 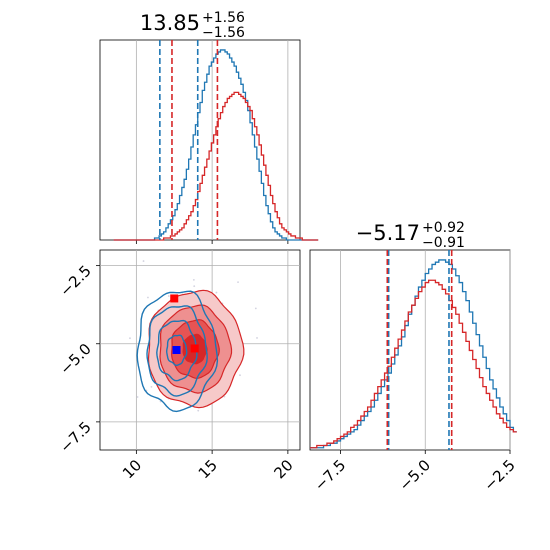 I want to click on y-marginal-title-plus: +0.92, so click(x=443, y=228).